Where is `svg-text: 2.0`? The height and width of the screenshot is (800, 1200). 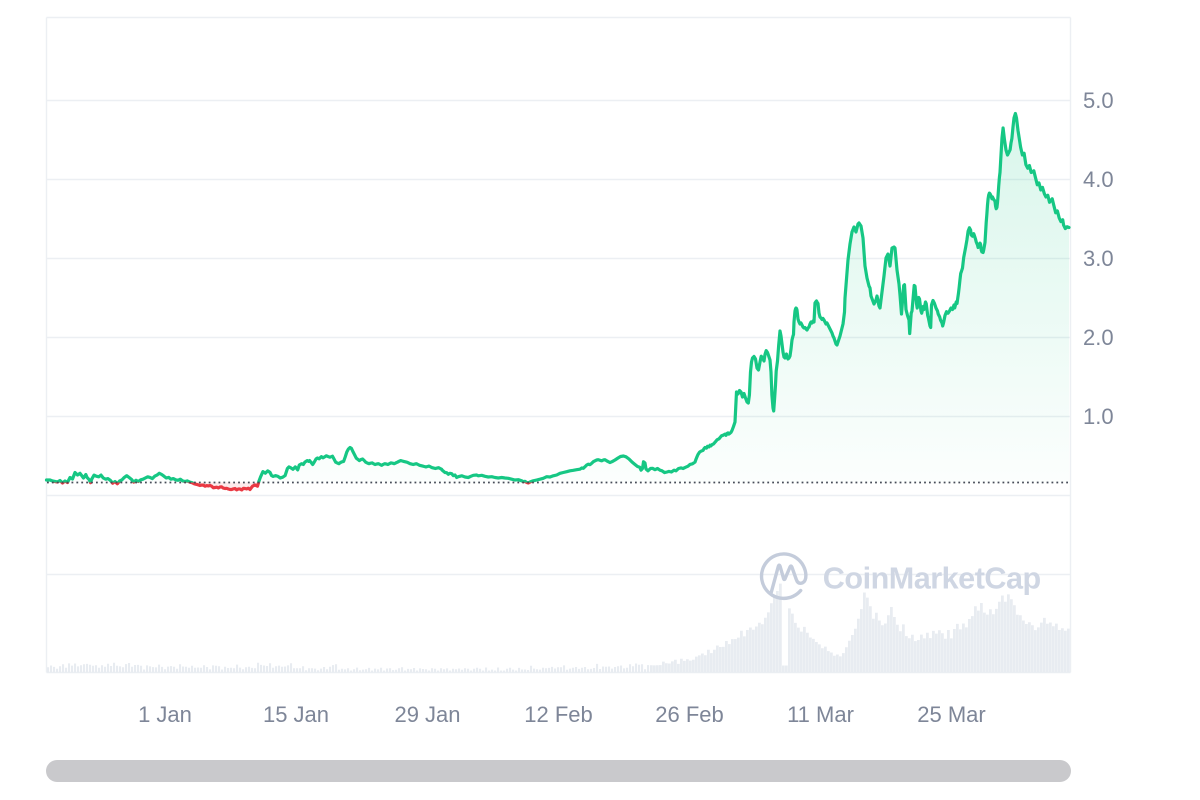 svg-text: 2.0 is located at coordinates (1098, 337).